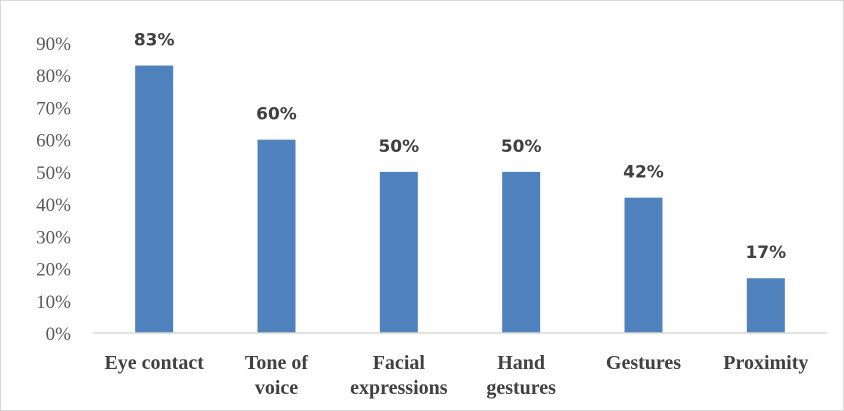 This screenshot has width=844, height=411. I want to click on category-label: gestures, so click(521, 388).